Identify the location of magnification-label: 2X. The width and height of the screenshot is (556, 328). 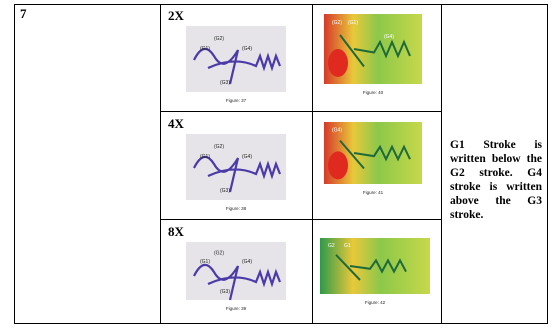
(176, 15).